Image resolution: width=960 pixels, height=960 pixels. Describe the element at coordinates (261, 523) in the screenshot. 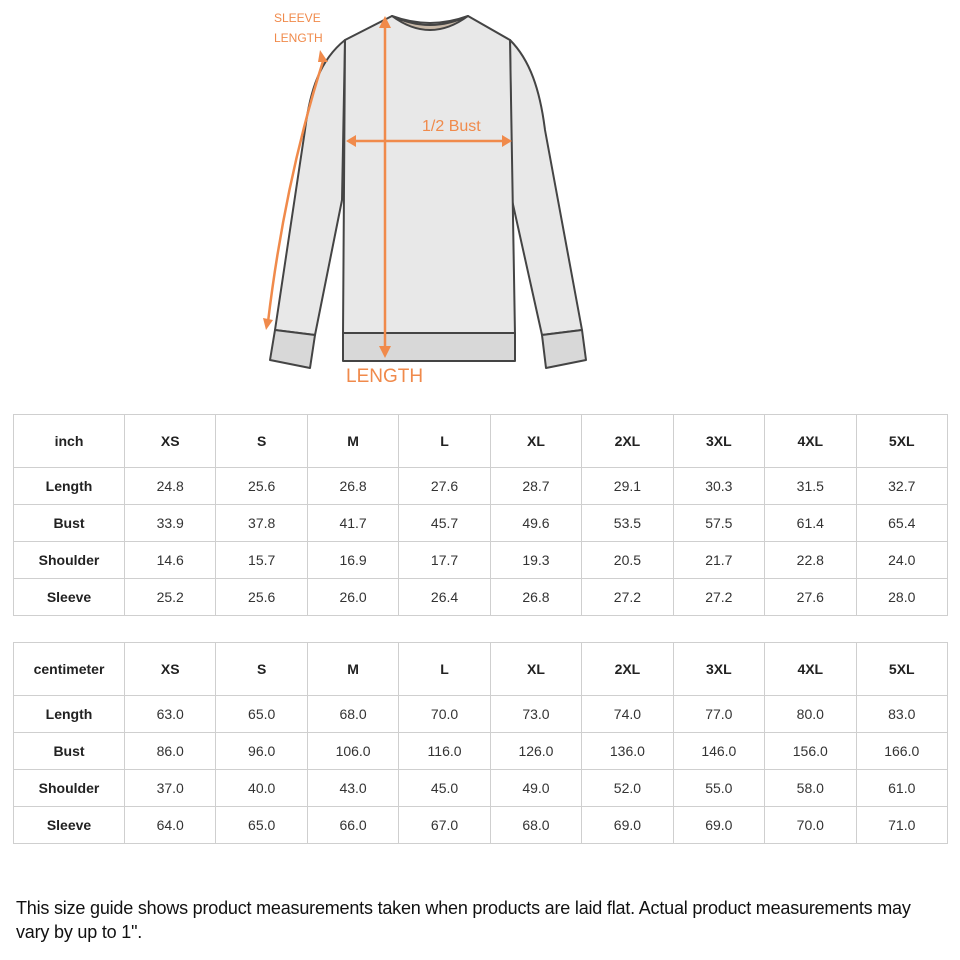

I see `measurement-cell: 37.8` at that location.